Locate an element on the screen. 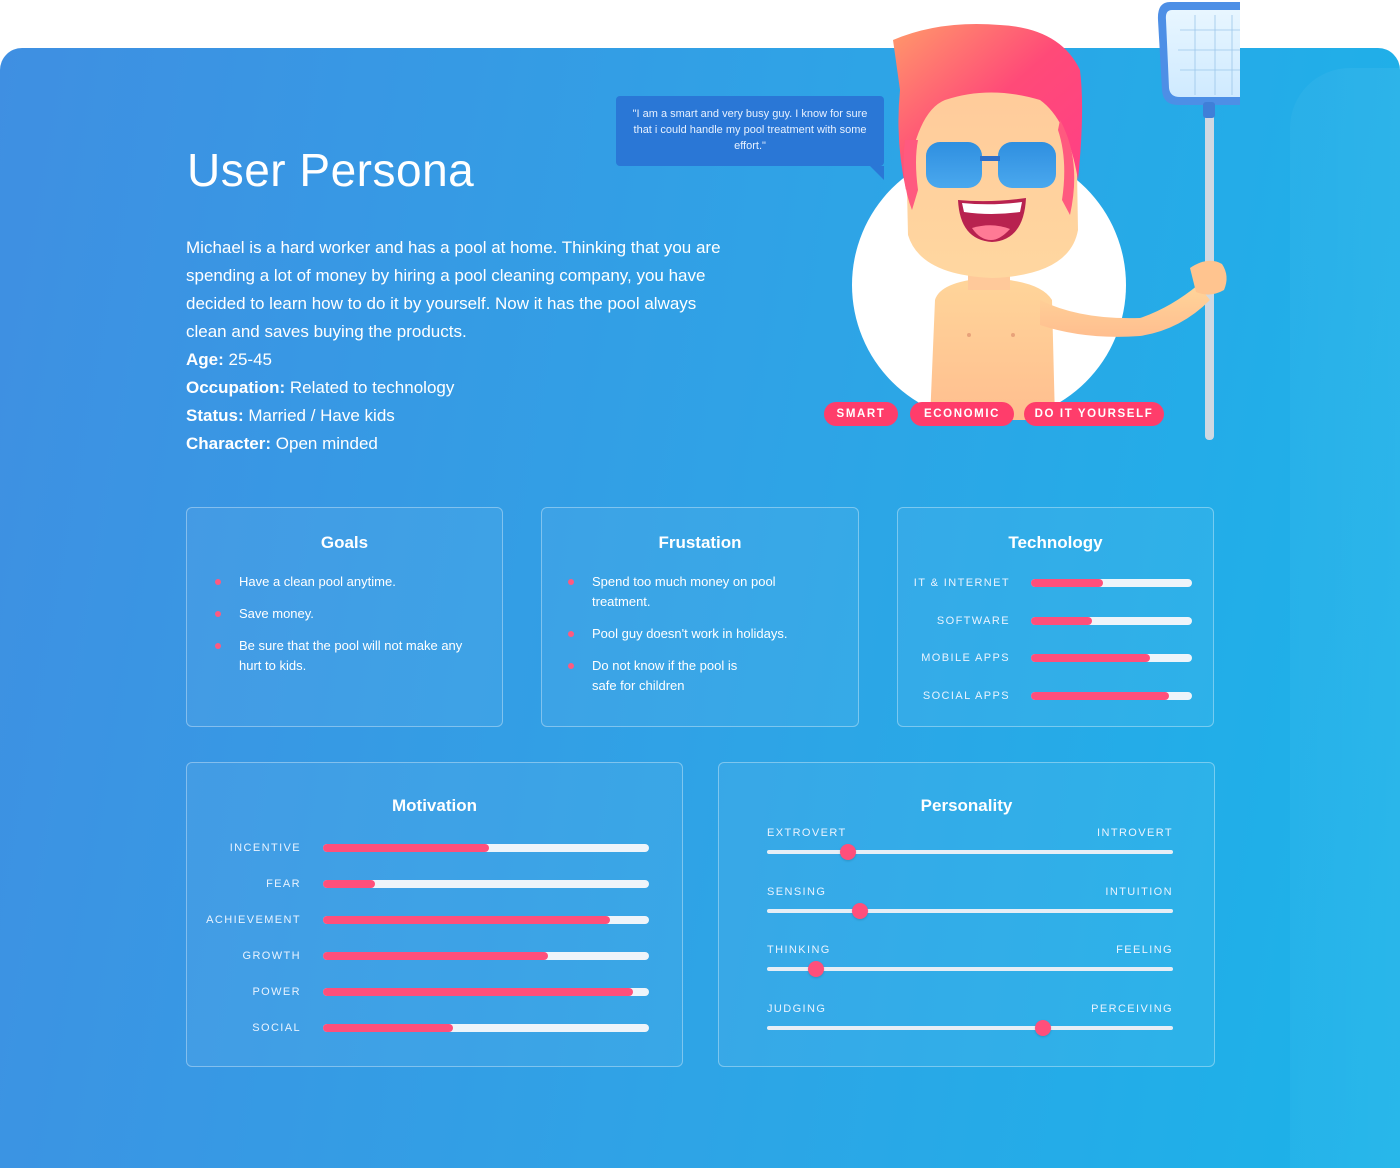 Image resolution: width=1400 pixels, height=1168 pixels. bar-label: POWER is located at coordinates (276, 992).